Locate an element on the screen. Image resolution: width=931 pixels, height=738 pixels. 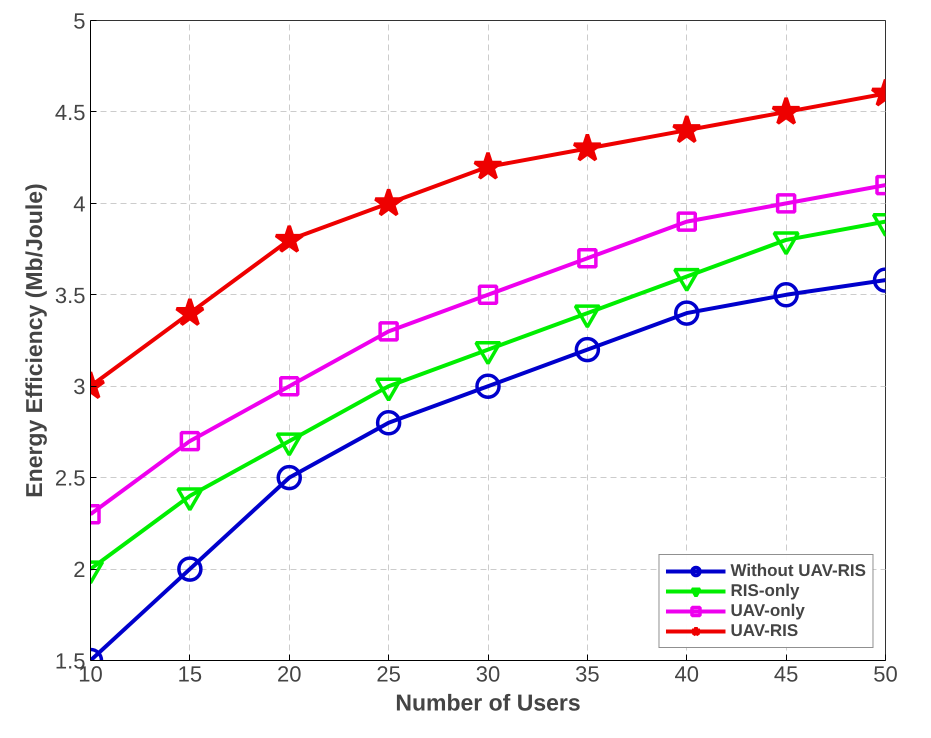
x-tick-label: 45 is located at coordinates (786, 674).